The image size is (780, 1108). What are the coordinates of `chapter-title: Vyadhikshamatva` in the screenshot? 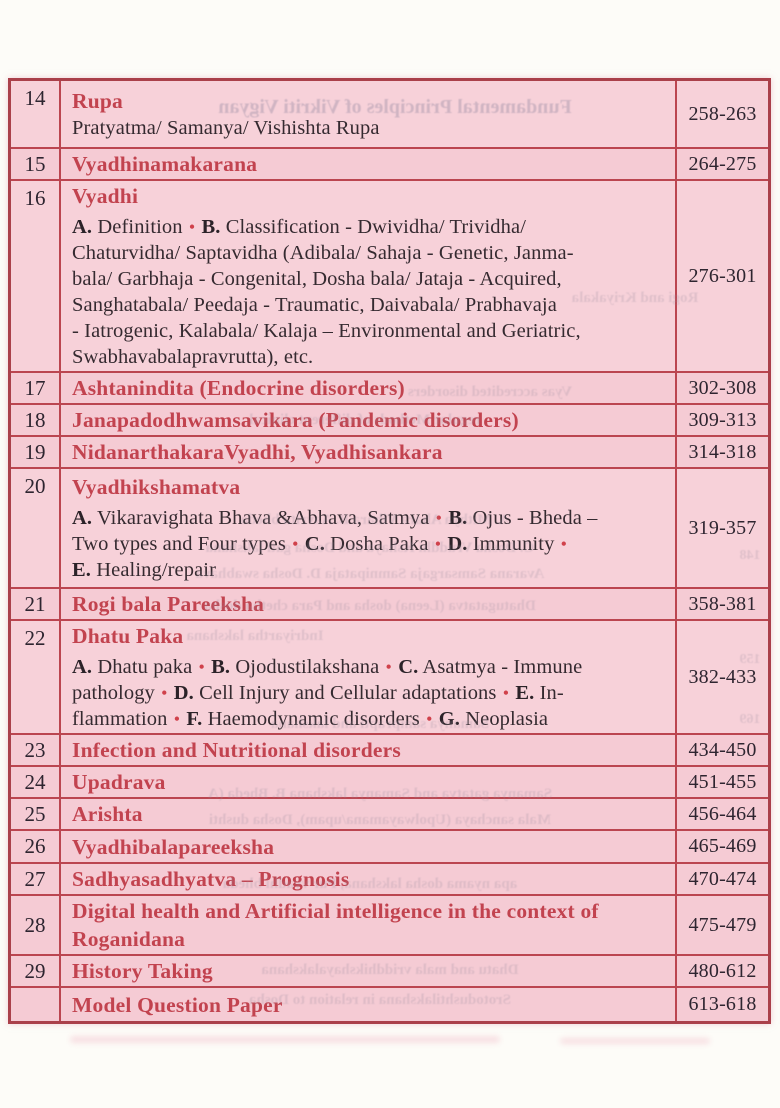 It's located at (156, 487).